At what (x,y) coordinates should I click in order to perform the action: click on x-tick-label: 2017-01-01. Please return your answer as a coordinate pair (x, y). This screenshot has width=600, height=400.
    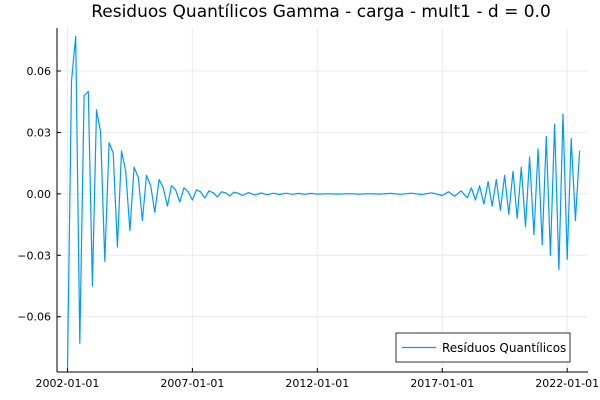
    Looking at the image, I should click on (442, 383).